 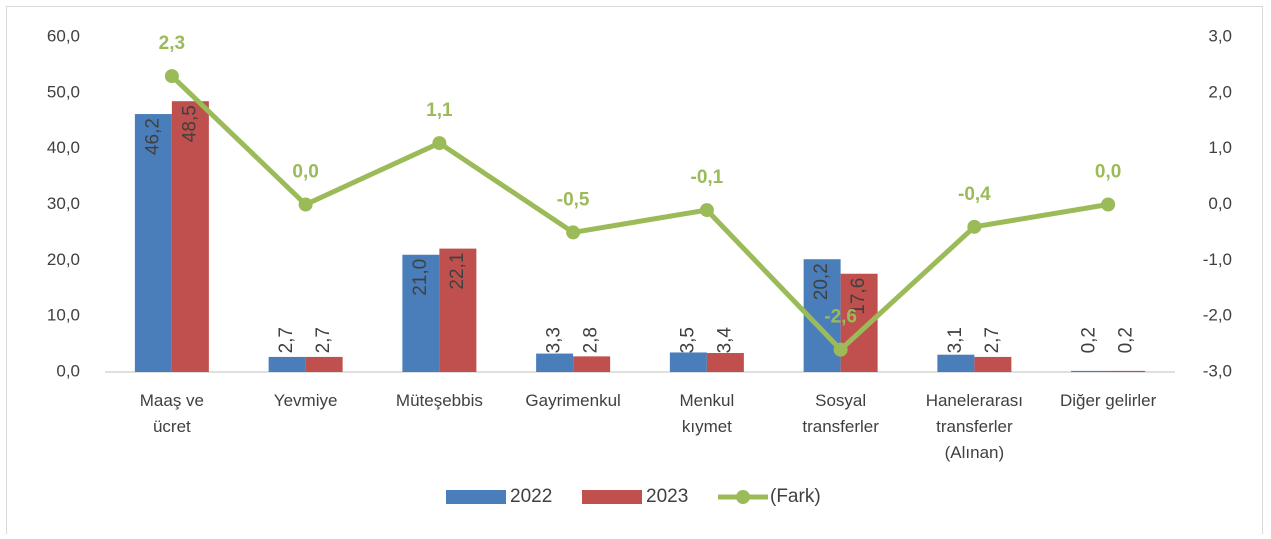 What do you see at coordinates (840, 413) in the screenshot?
I see `x-tick-label: Sosyal transferler` at bounding box center [840, 413].